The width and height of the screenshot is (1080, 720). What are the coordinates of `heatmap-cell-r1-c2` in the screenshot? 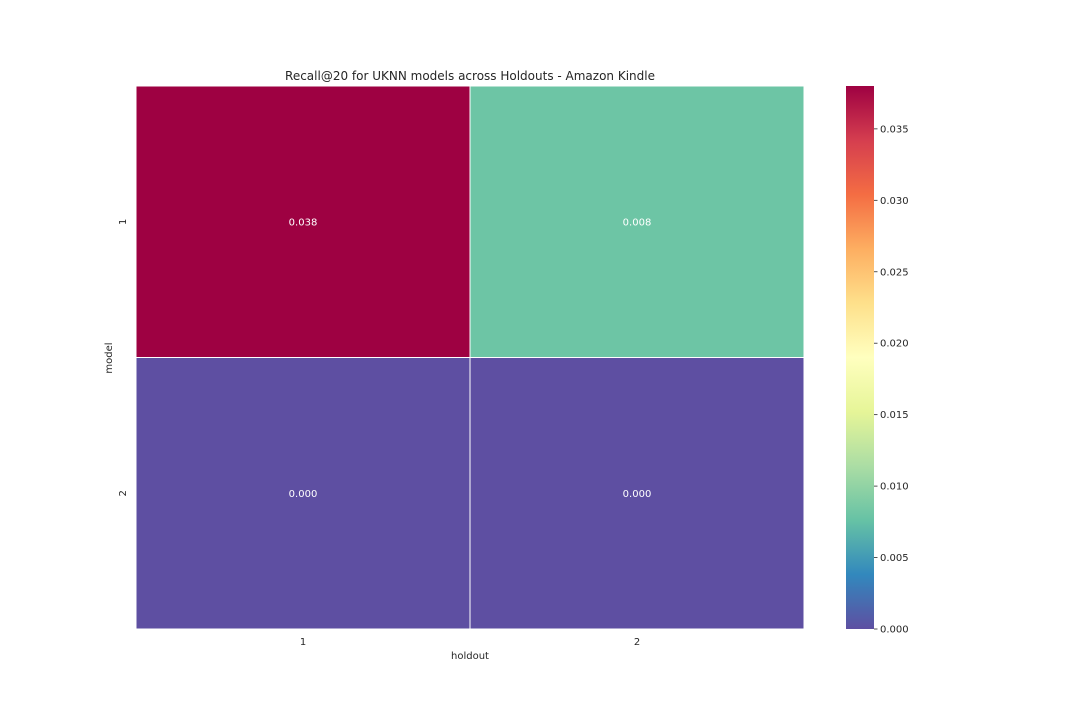 It's located at (637, 221).